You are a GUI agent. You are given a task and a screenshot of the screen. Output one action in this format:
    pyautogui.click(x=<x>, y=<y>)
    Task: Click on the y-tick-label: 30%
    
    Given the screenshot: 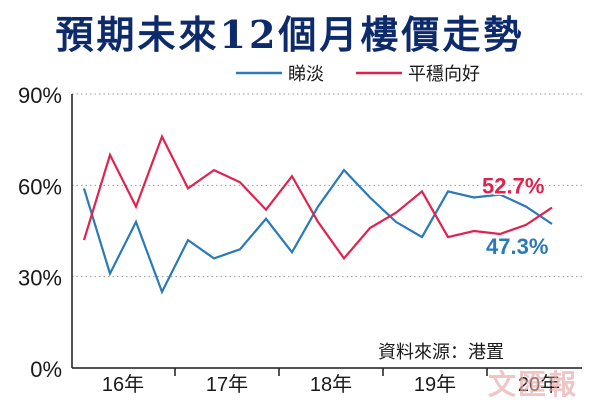 What is the action you would take?
    pyautogui.click(x=40, y=278)
    